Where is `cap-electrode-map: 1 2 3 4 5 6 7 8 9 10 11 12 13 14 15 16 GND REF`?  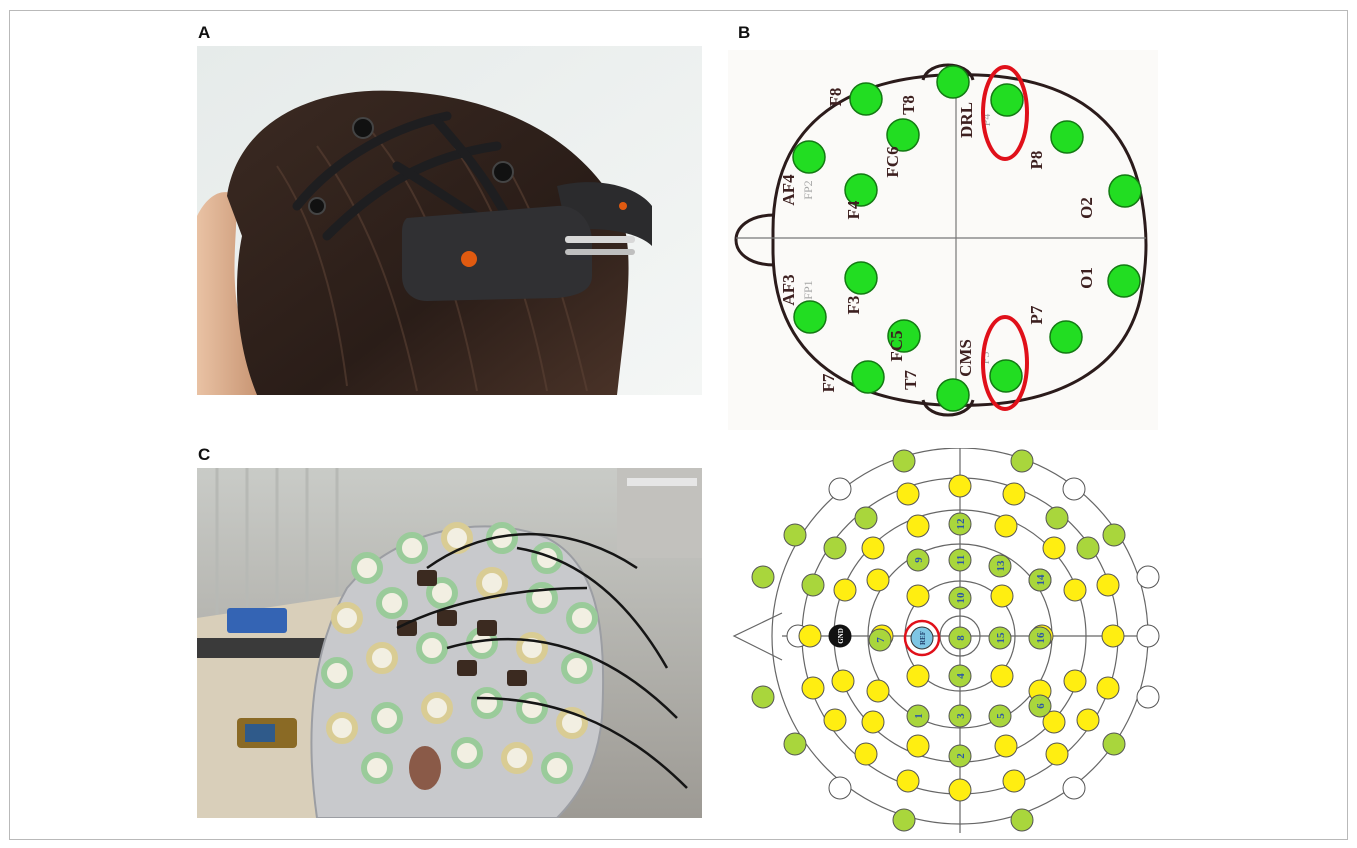
cap-electrode-map: 1 2 3 4 5 6 7 8 9 10 11 12 13 14 15 16 GND REF is located at coordinates (948, 643).